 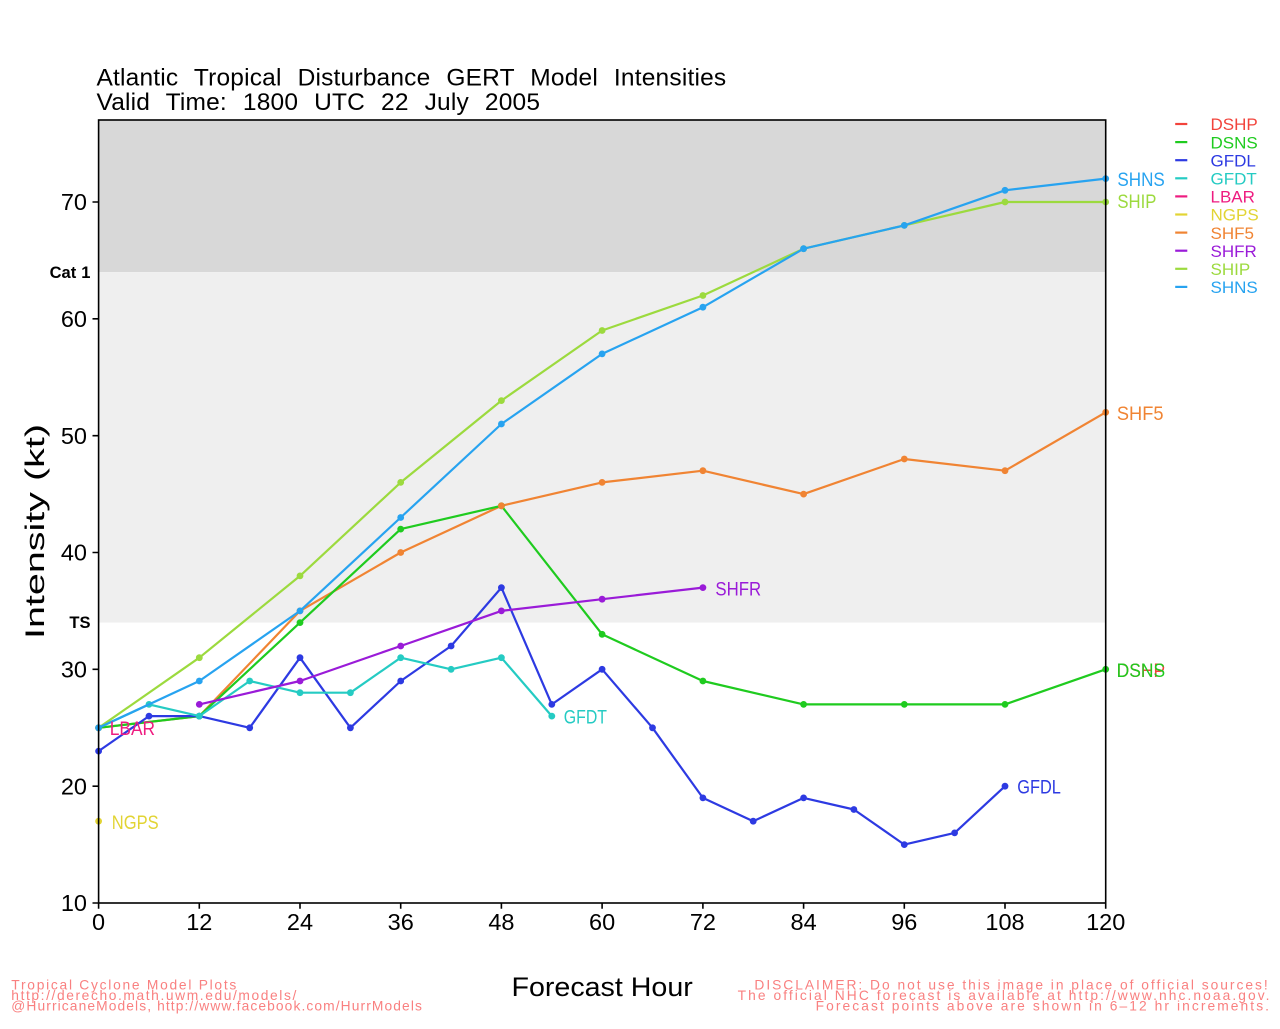 What do you see at coordinates (70, 273) in the screenshot?
I see `svg-text: Cat 1` at bounding box center [70, 273].